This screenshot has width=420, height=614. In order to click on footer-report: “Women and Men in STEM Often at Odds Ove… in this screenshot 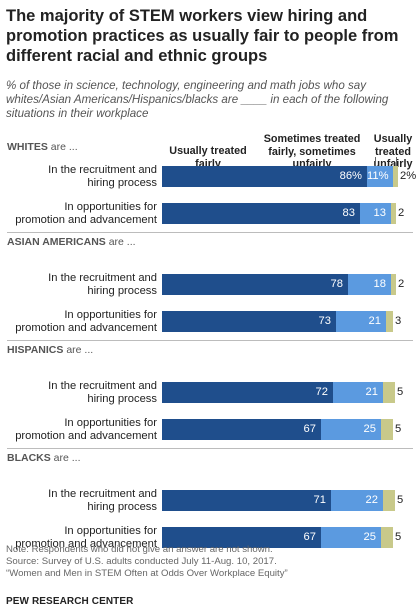, I will do `click(147, 573)`.